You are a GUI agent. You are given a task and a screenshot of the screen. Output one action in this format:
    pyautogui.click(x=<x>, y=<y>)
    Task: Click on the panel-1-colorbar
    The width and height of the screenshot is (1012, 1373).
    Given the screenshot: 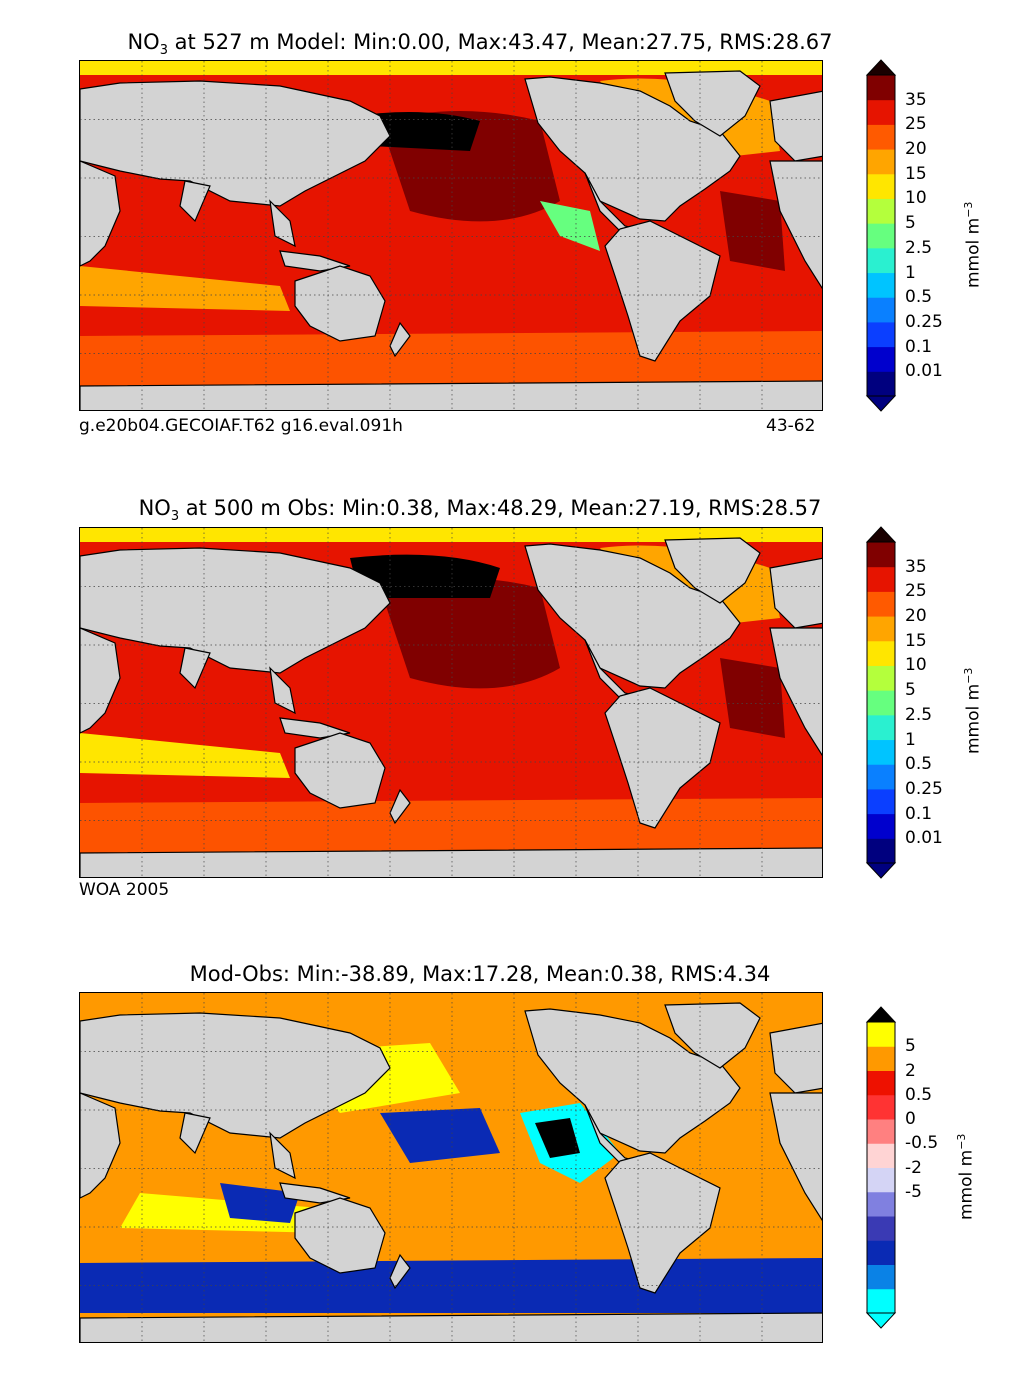 What is the action you would take?
    pyautogui.click(x=881, y=235)
    